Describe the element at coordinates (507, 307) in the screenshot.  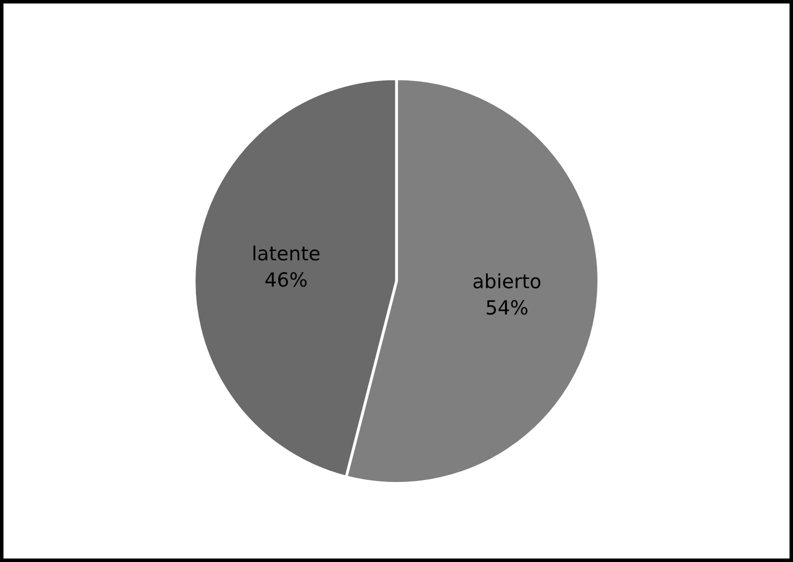
I see `data-label: 54%` at that location.